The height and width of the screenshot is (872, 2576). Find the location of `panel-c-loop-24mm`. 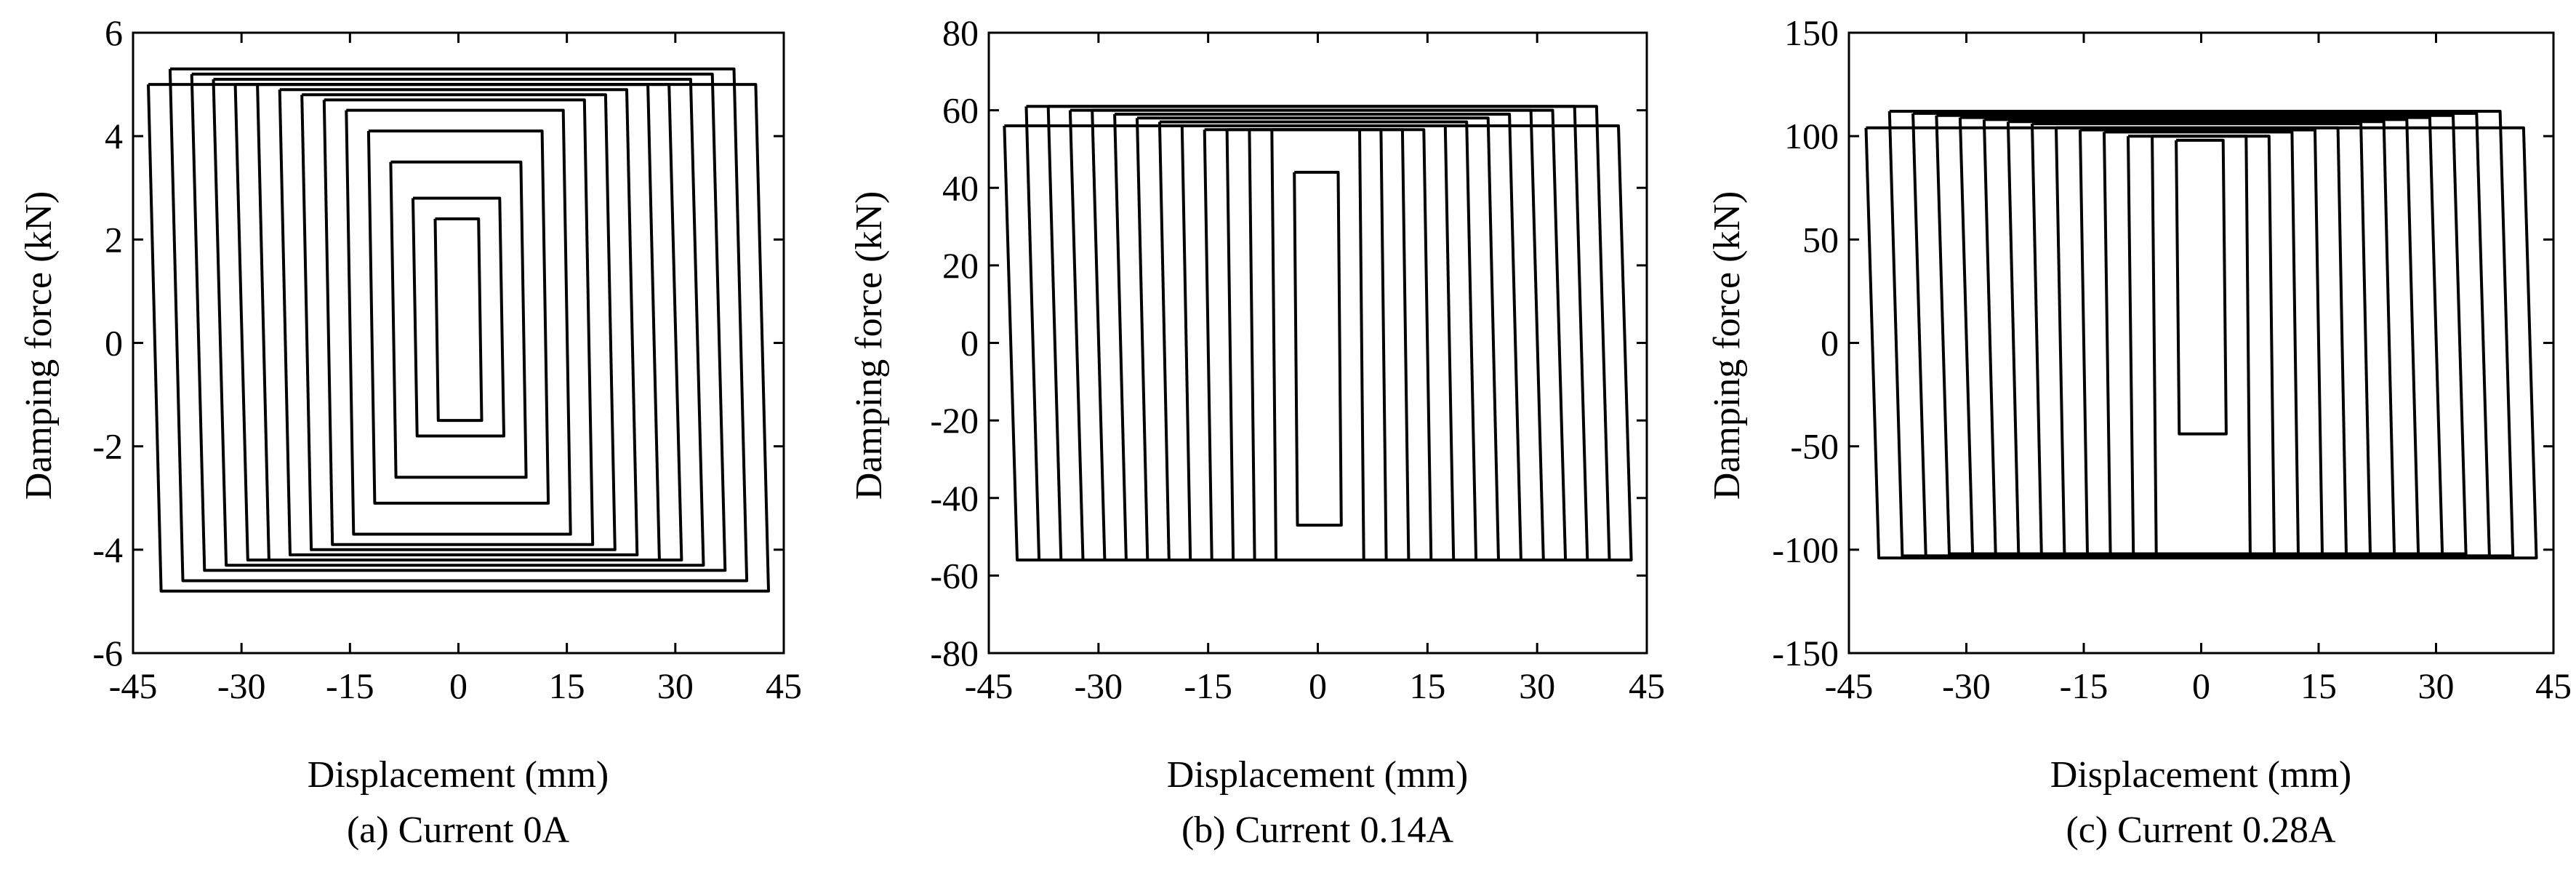

panel-c-loop-24mm is located at coordinates (2201, 338).